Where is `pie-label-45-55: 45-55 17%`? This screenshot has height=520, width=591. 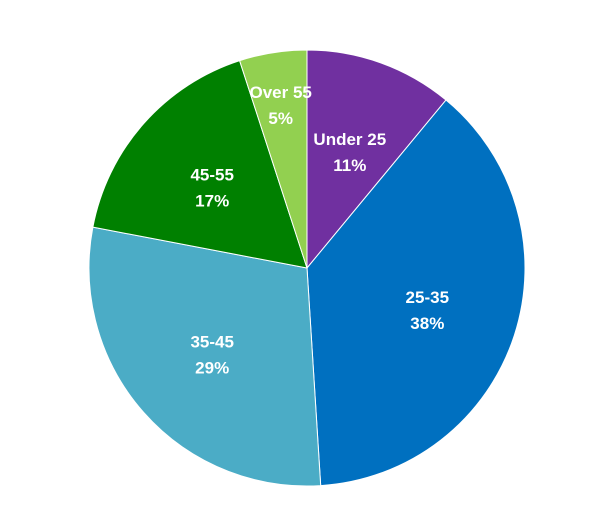 pie-label-45-55: 45-55 17% is located at coordinates (211, 187).